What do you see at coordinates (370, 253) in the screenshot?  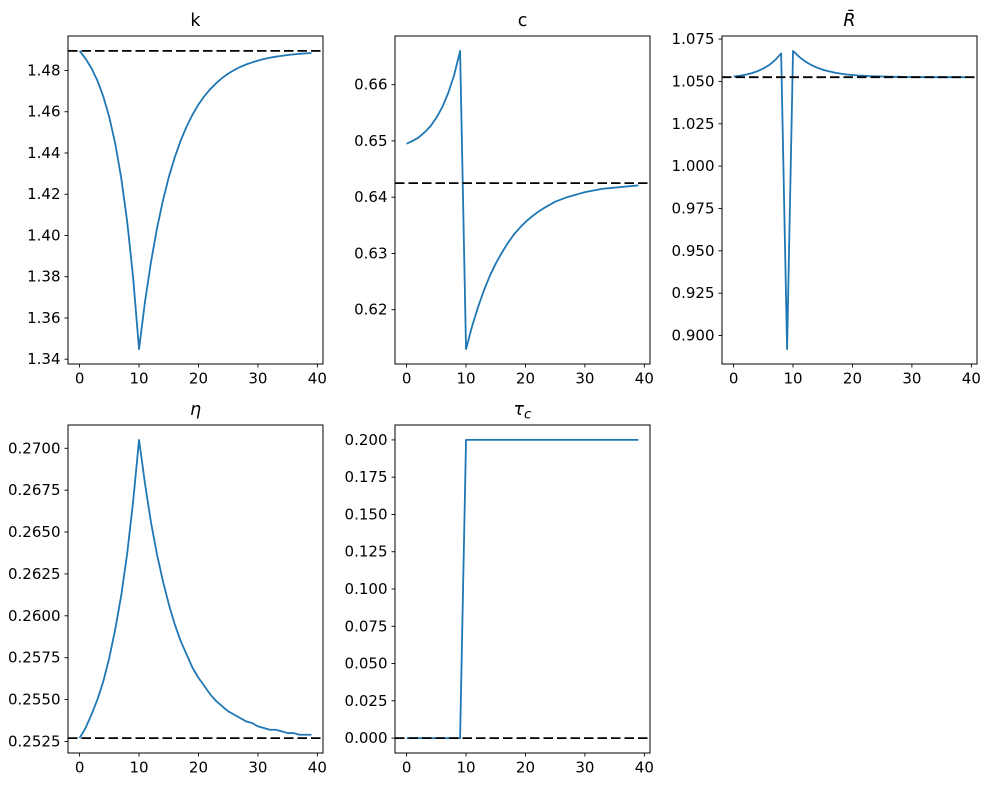 I see `y-tick-label: 0.63` at bounding box center [370, 253].